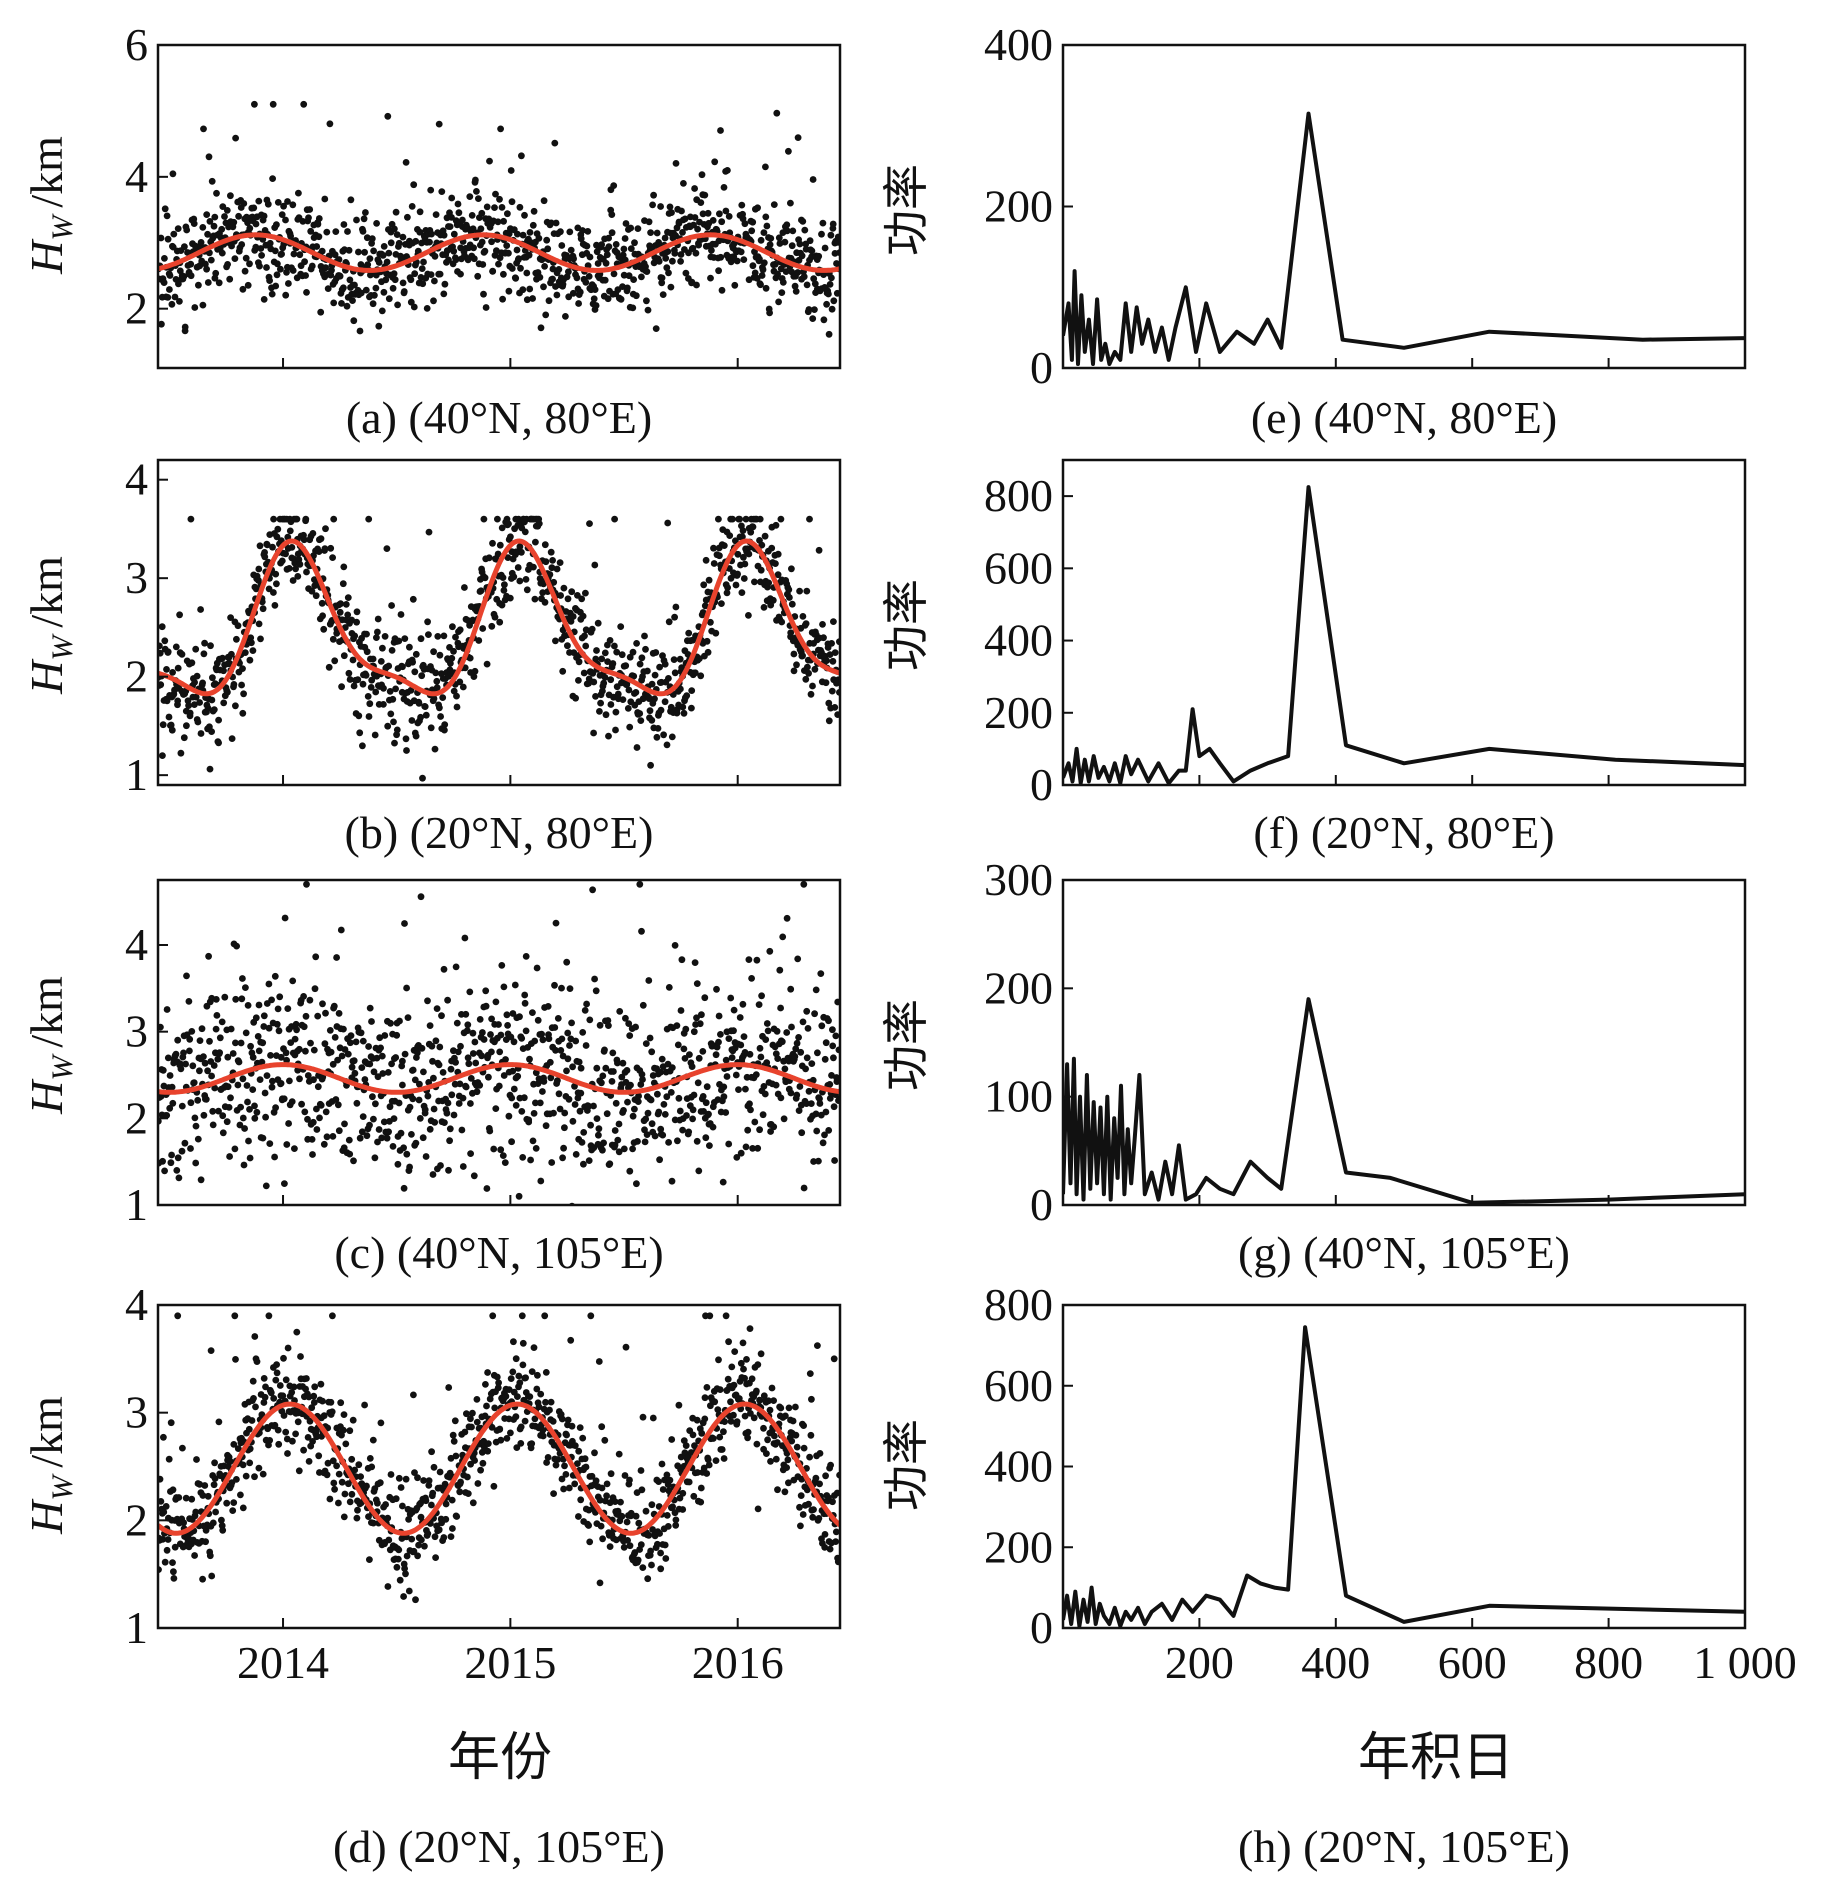 This screenshot has height=1890, width=1843. I want to click on y-tick-label: 200, so click(1018, 206).